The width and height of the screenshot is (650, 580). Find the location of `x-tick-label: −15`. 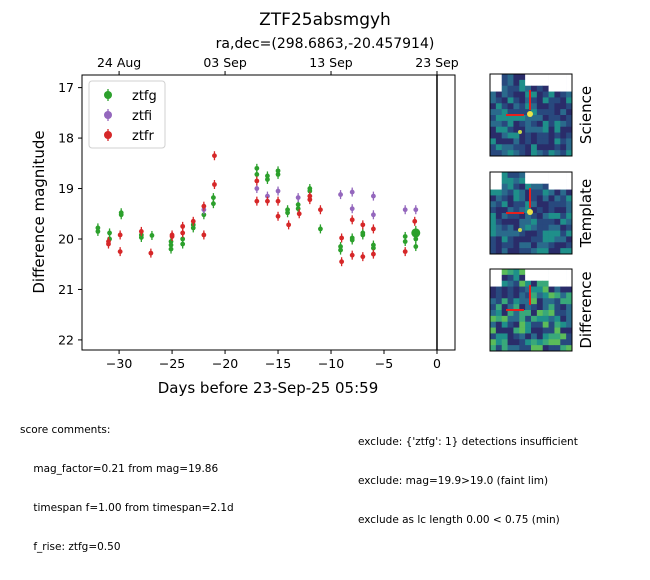

x-tick-label: −15 is located at coordinates (278, 363).